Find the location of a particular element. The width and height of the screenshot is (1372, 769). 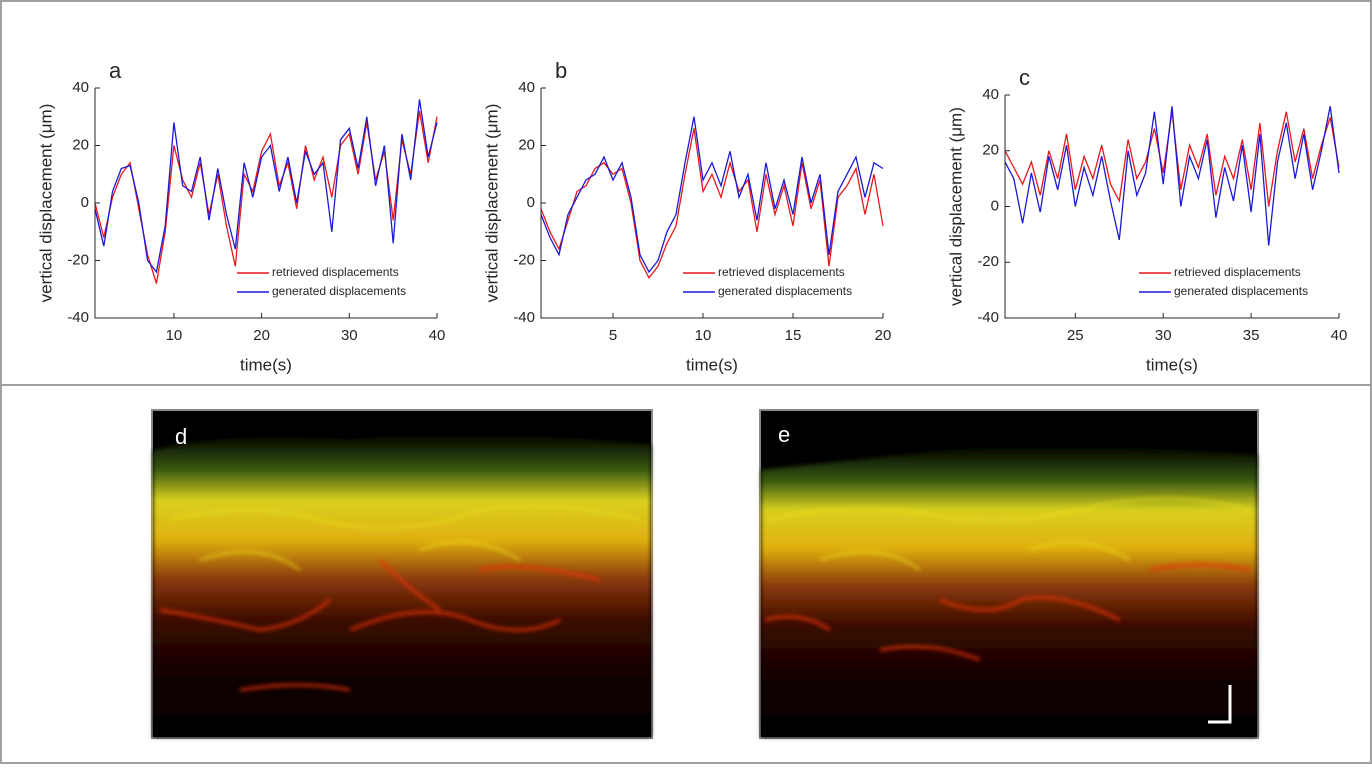

scale-bar is located at coordinates (1220, 704).